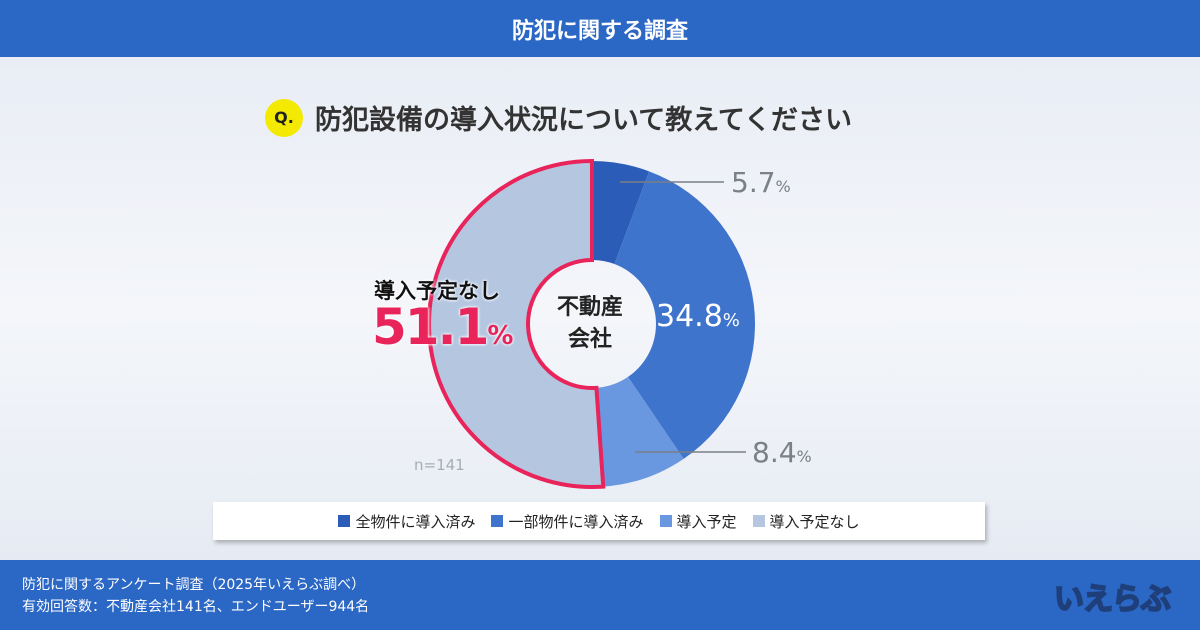 The image size is (1200, 630). What do you see at coordinates (194, 585) in the screenshot?
I see `footer-line1: 防犯に関するアンケート調査（2025年いえらぶ調べ）` at bounding box center [194, 585].